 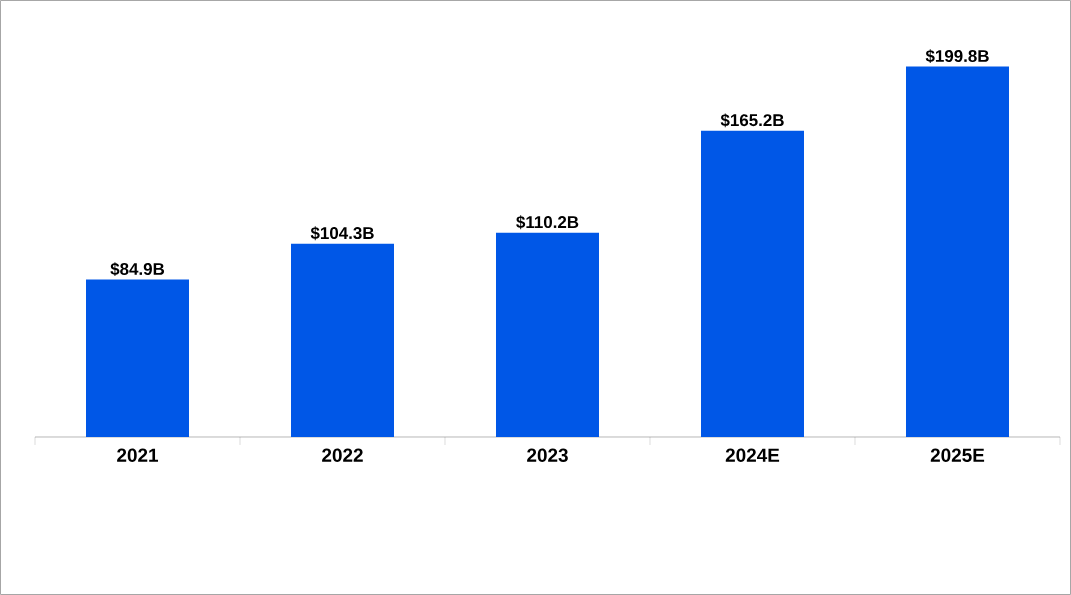 What do you see at coordinates (957, 56) in the screenshot?
I see `data-label: $199.8B` at bounding box center [957, 56].